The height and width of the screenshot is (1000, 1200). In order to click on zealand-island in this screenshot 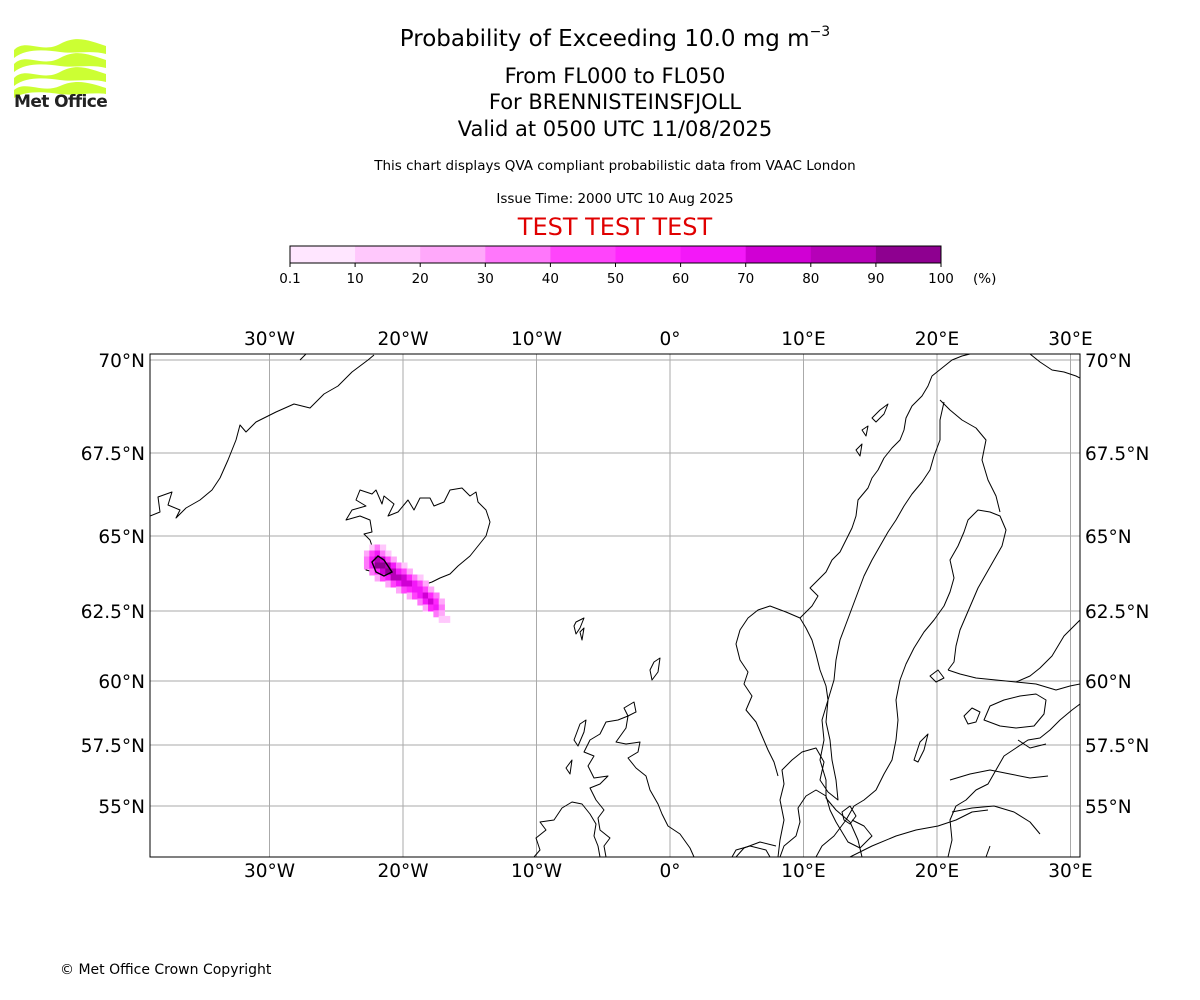, I will do `click(849, 815)`.